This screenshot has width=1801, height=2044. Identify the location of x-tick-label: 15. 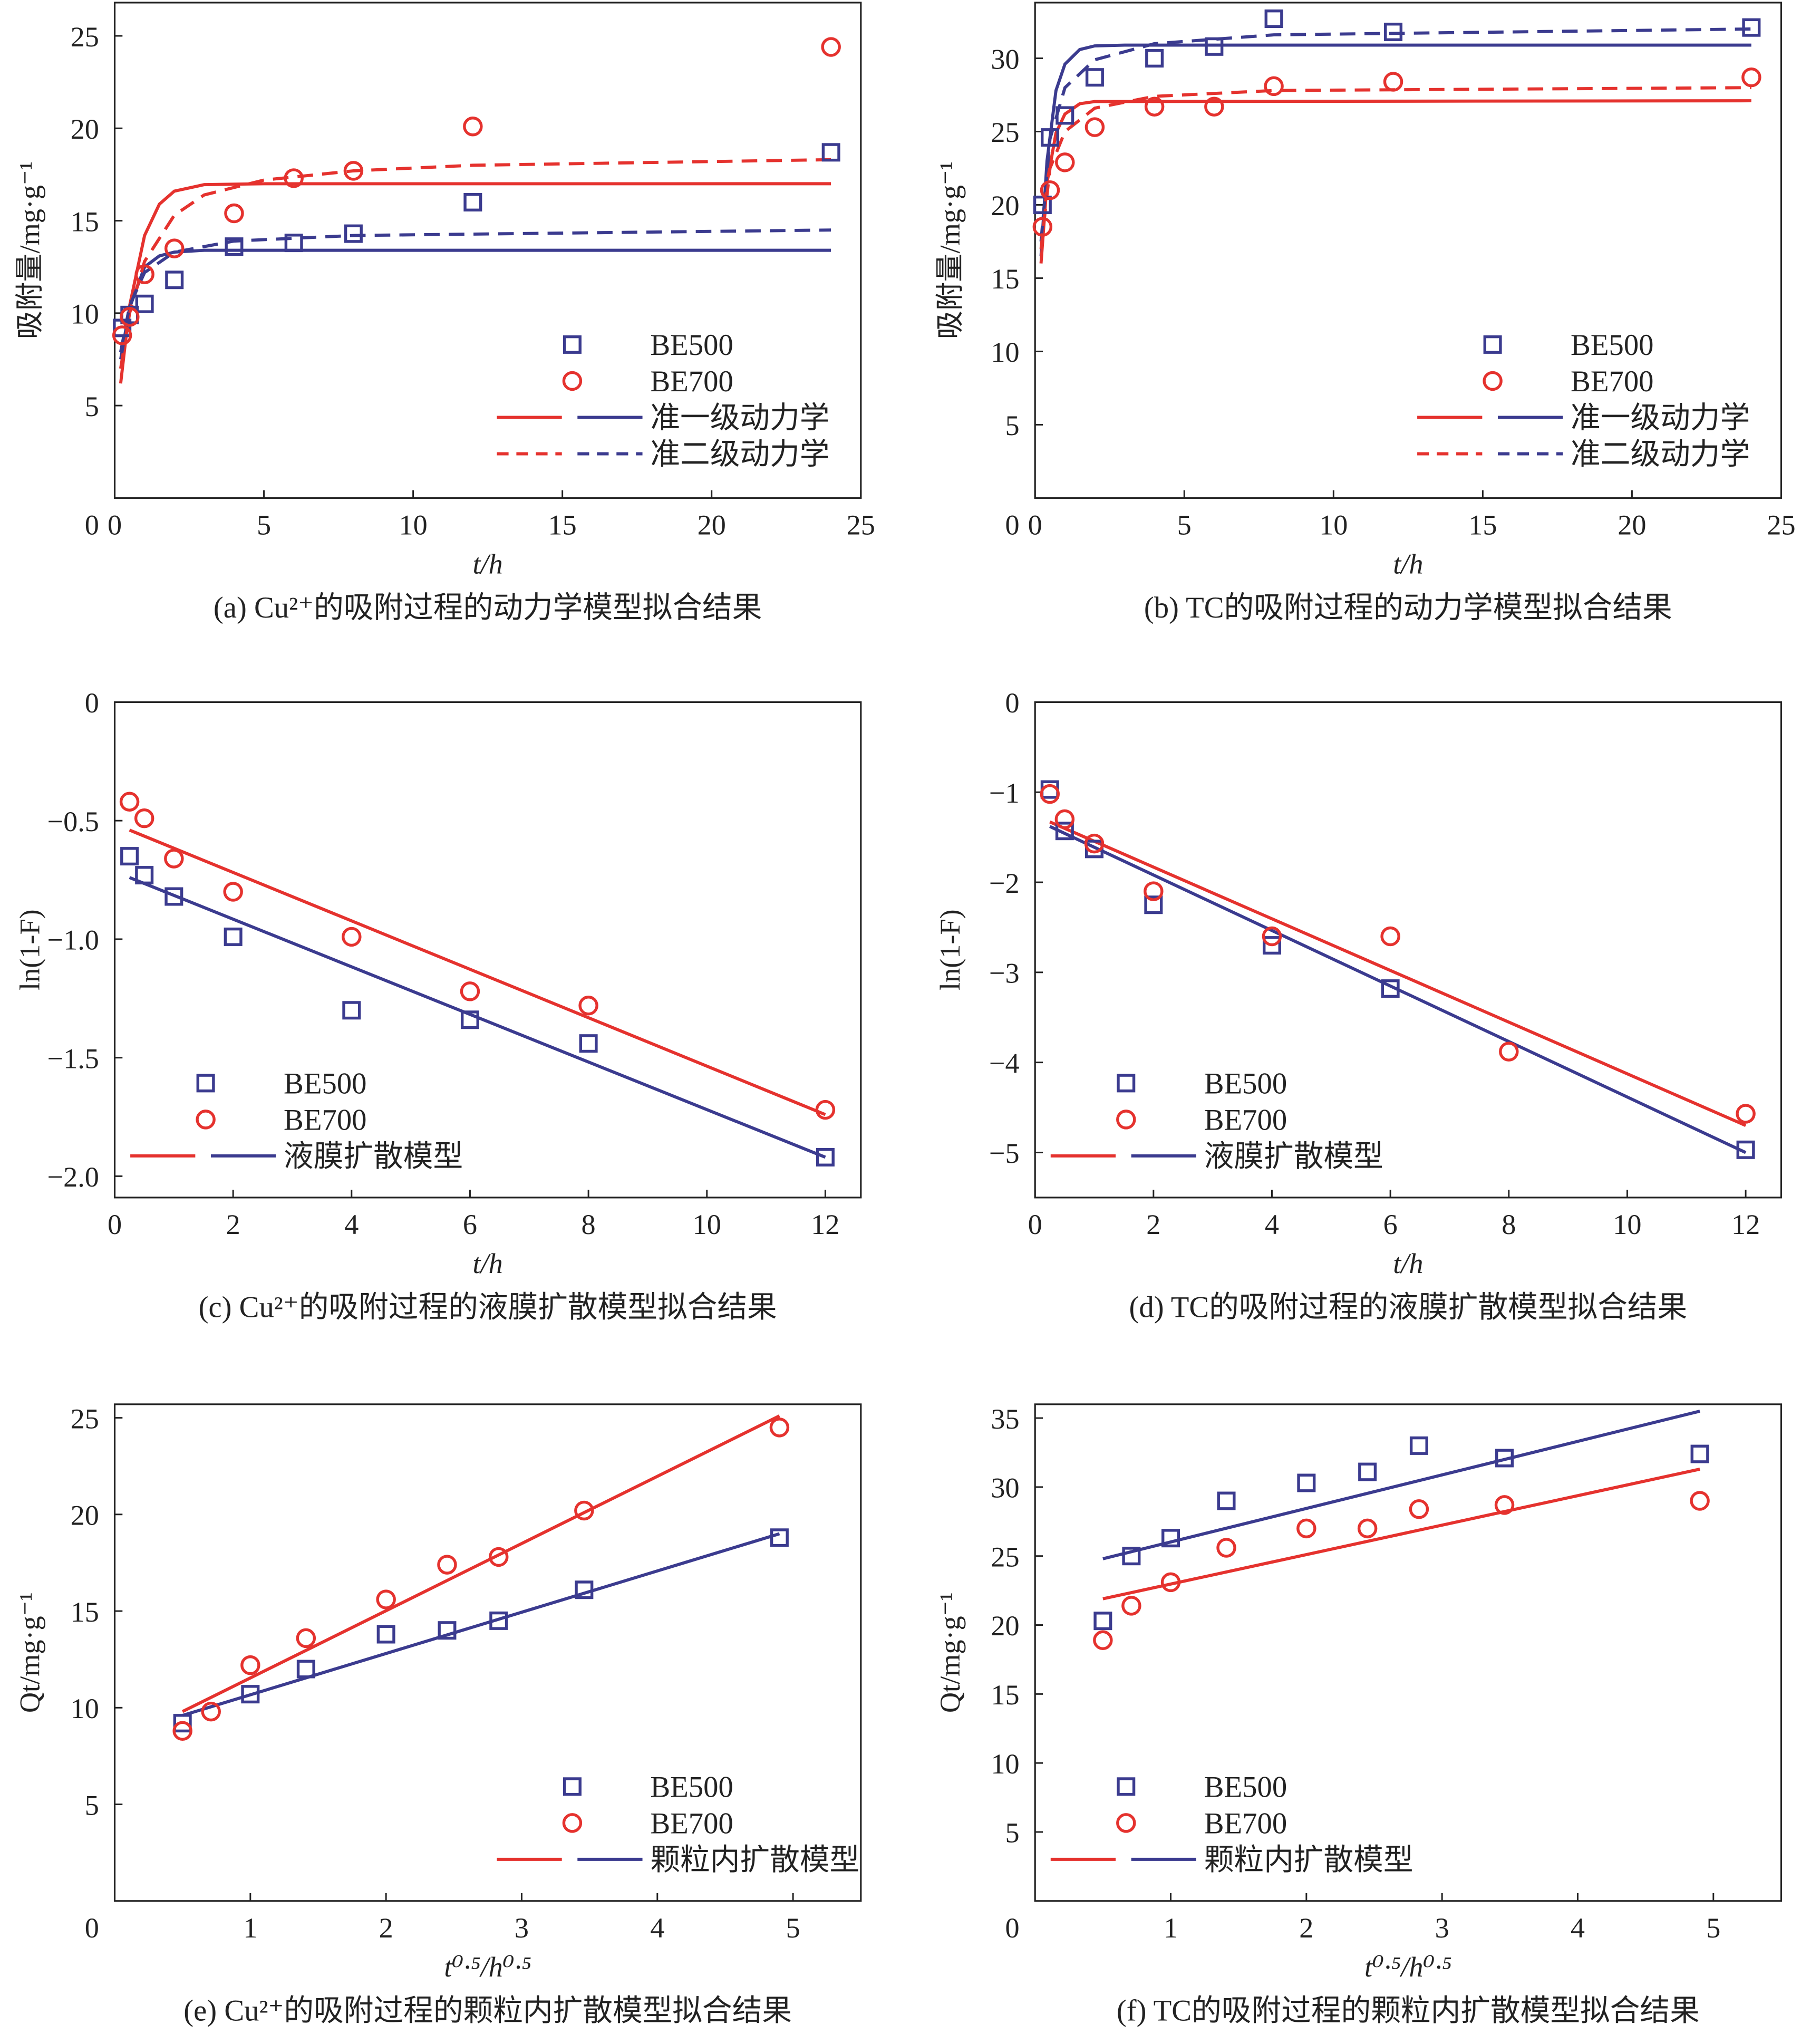
(1482, 525).